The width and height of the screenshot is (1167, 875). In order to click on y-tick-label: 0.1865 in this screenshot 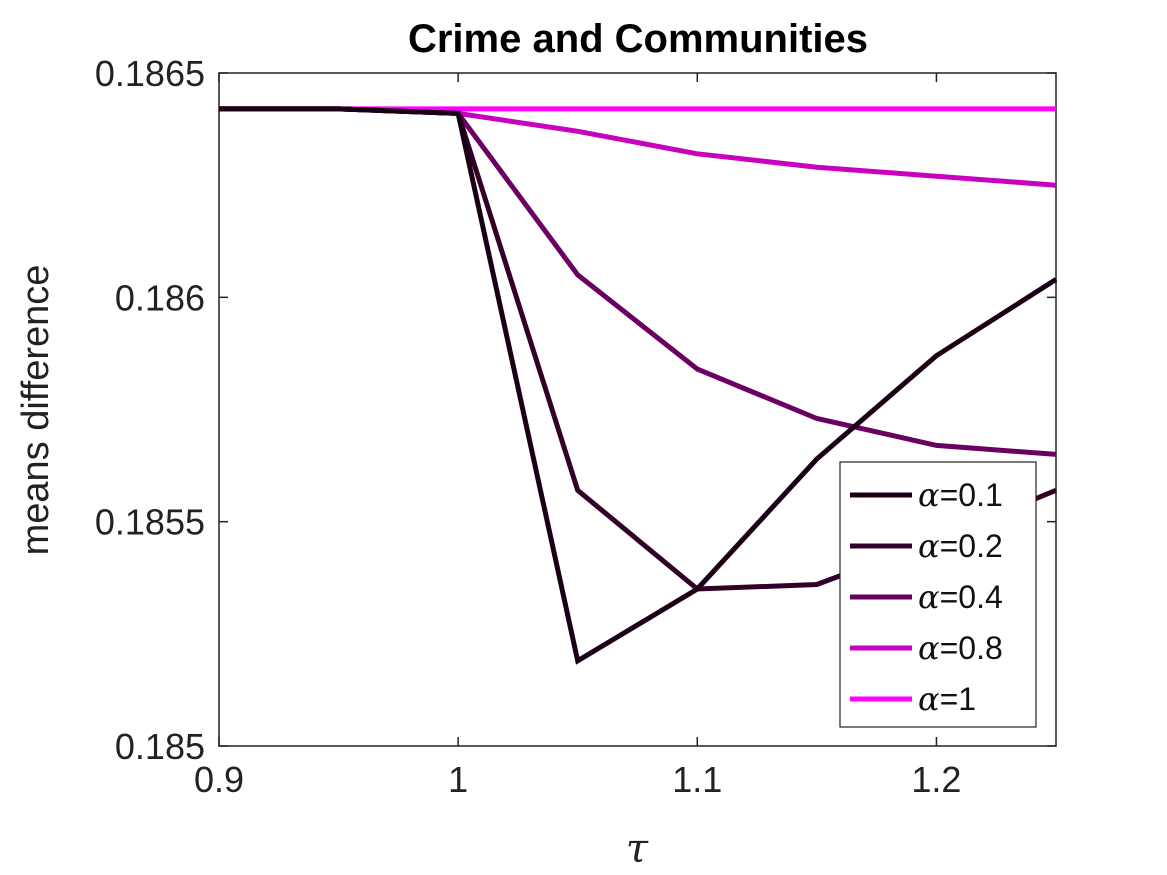, I will do `click(150, 73)`.